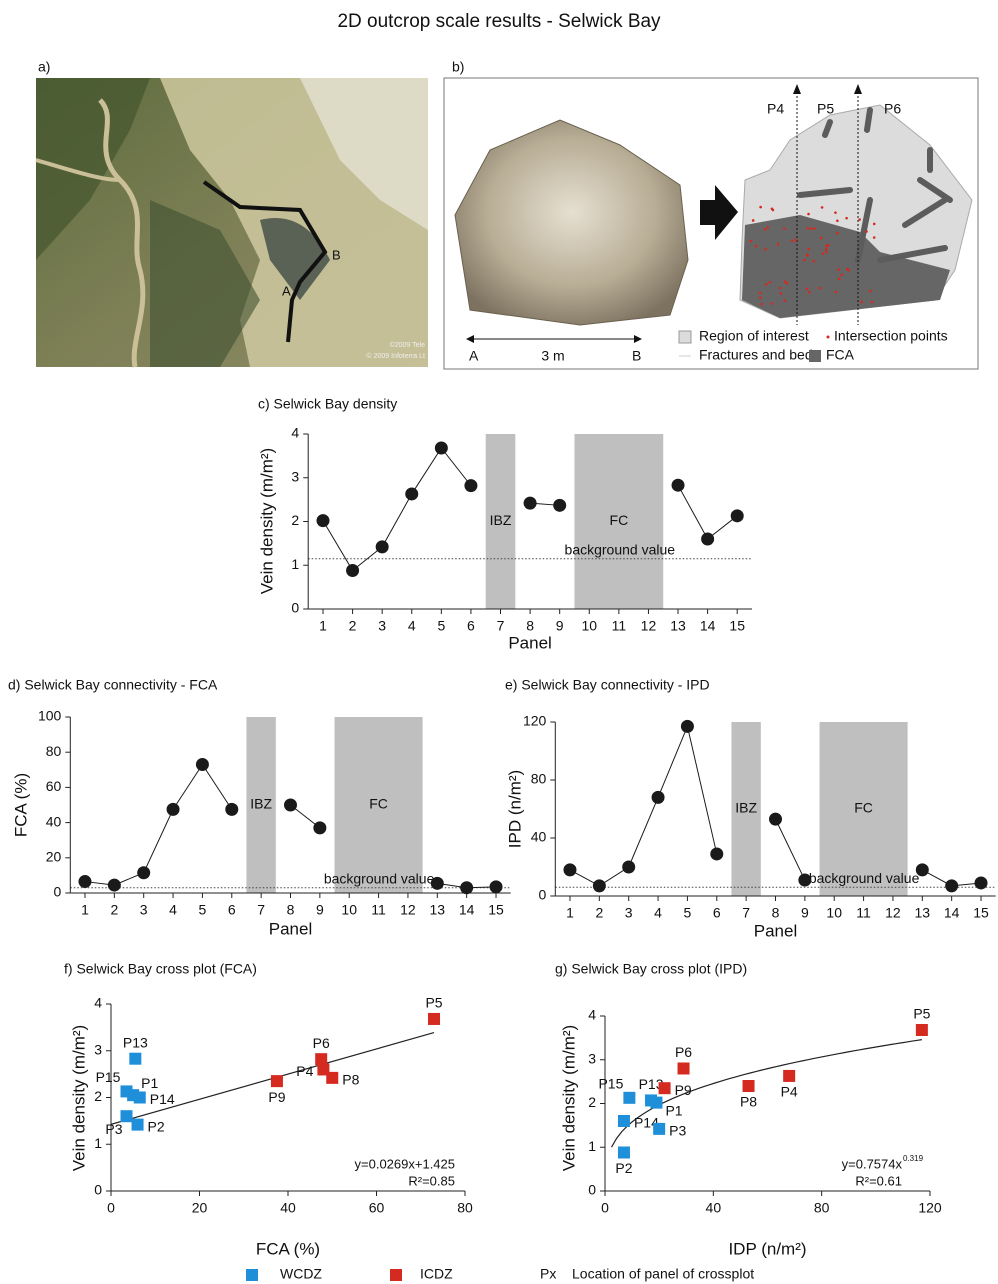 Image resolution: width=998 pixels, height=1284 pixels. I want to click on legend-label: Region of interest, so click(754, 336).